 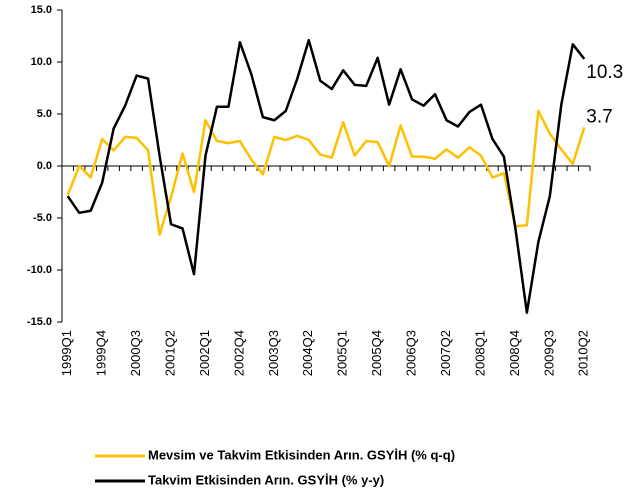 What do you see at coordinates (514, 353) in the screenshot?
I see `x-tick-label: 2008Q4` at bounding box center [514, 353].